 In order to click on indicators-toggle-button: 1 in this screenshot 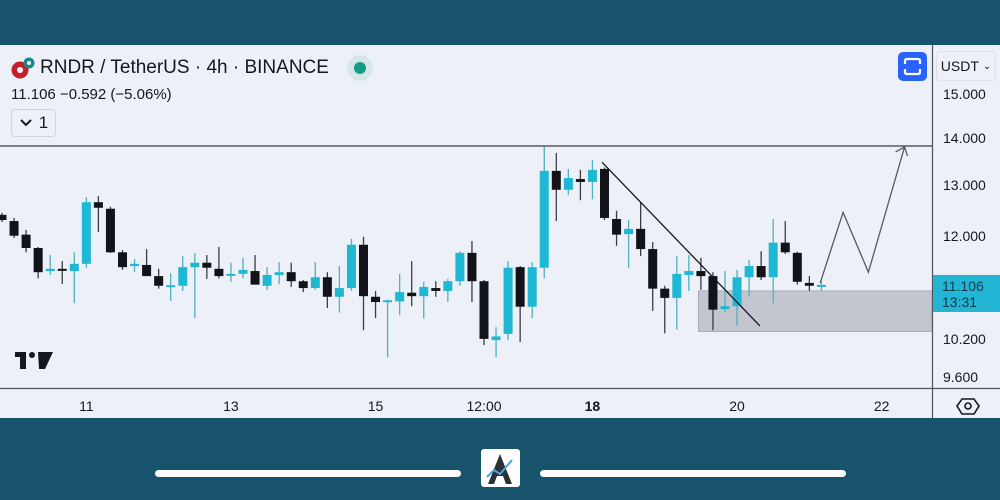, I will do `click(33, 123)`.